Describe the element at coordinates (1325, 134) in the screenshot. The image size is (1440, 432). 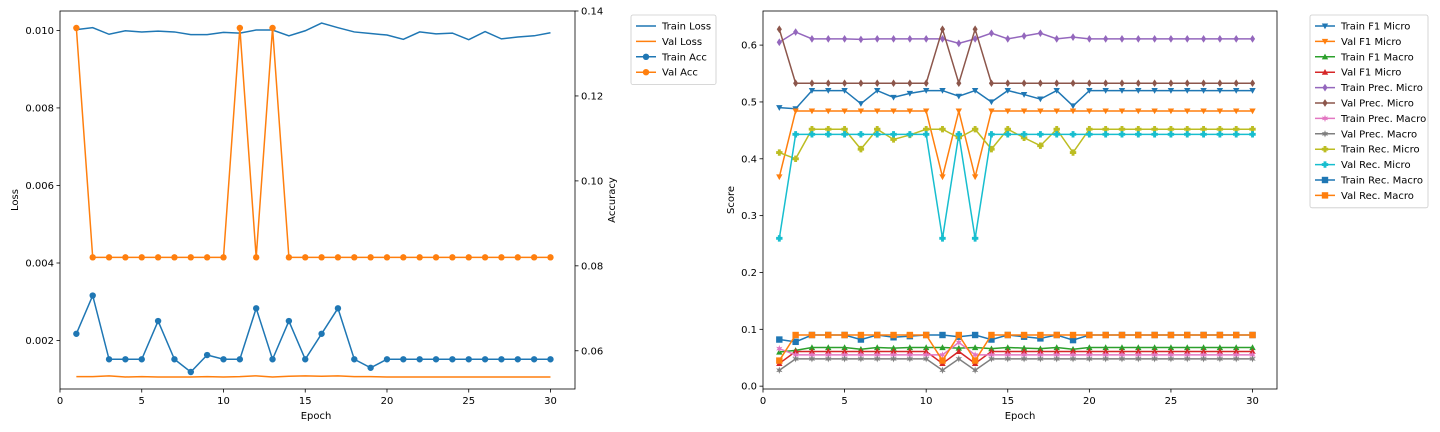
I see `legend-marker-val-prec-macro` at that location.